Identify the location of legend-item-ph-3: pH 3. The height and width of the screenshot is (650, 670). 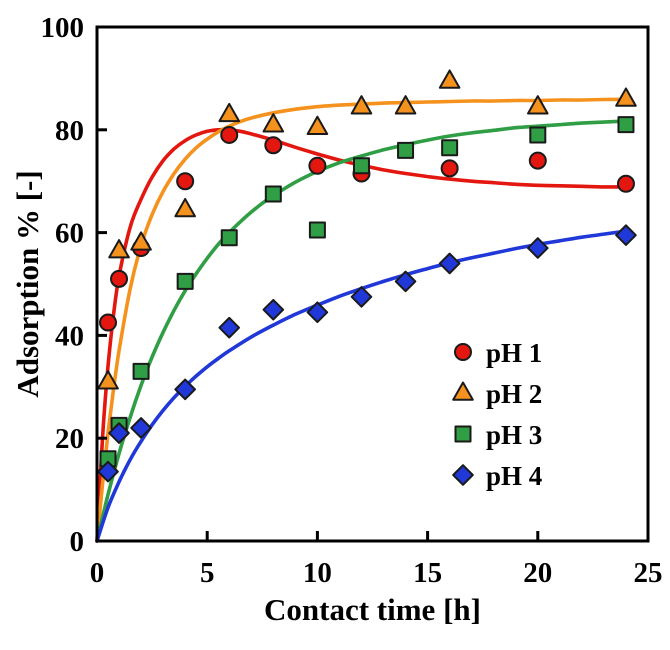
(498, 435).